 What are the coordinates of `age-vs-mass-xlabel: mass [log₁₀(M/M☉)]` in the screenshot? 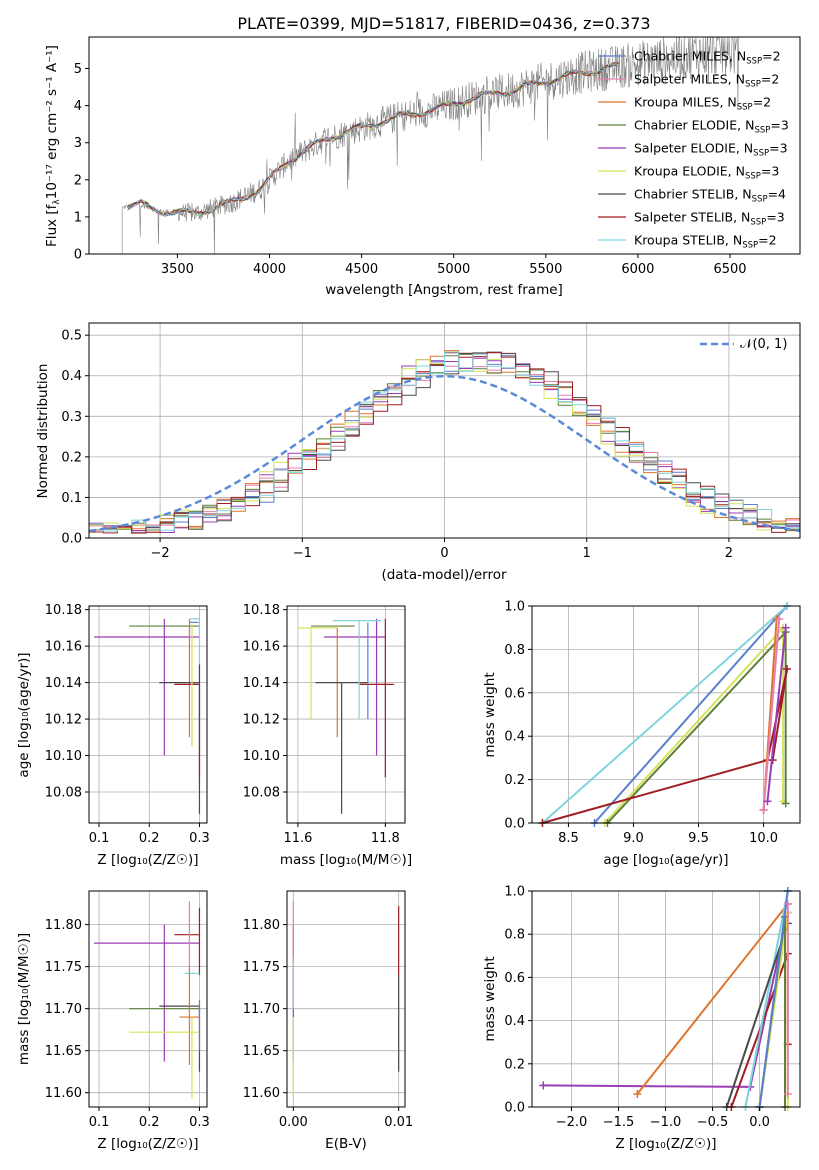 It's located at (346, 860).